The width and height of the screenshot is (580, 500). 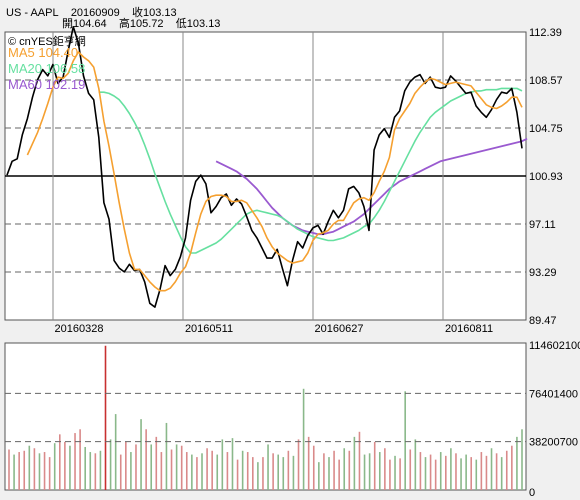 What do you see at coordinates (209, 329) in the screenshot?
I see `x-tick-label: 20160511` at bounding box center [209, 329].